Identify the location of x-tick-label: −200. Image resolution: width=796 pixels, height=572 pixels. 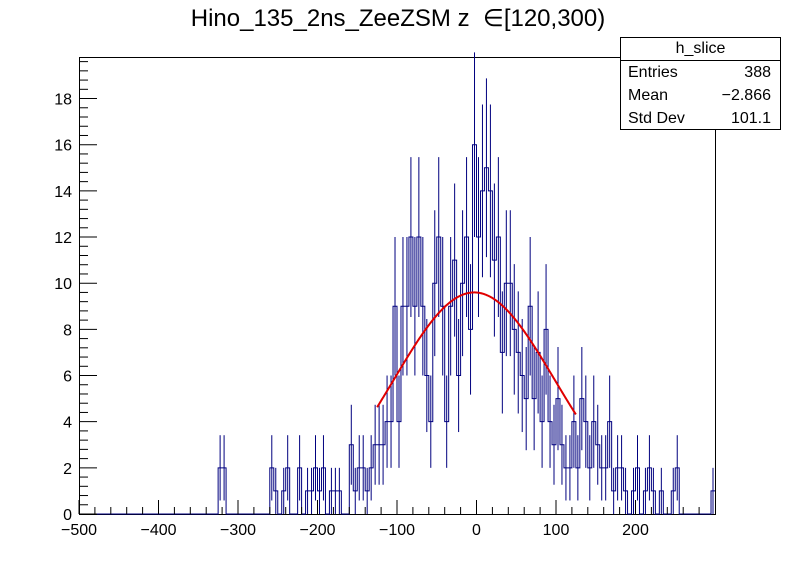
(317, 530).